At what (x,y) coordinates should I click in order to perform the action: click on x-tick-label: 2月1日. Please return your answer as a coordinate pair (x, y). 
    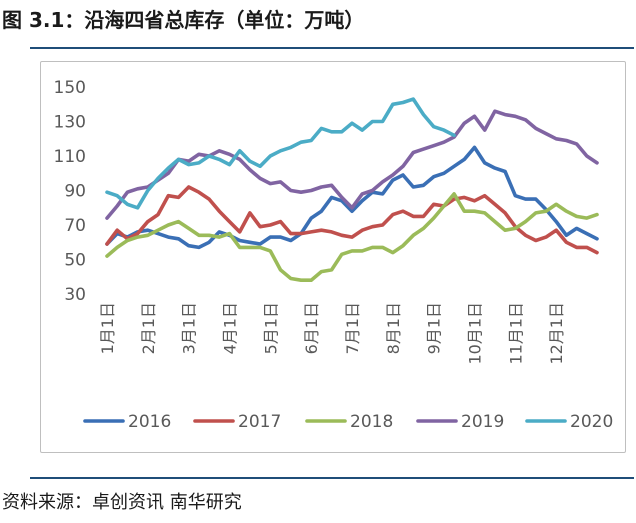
    Looking at the image, I should click on (148, 328).